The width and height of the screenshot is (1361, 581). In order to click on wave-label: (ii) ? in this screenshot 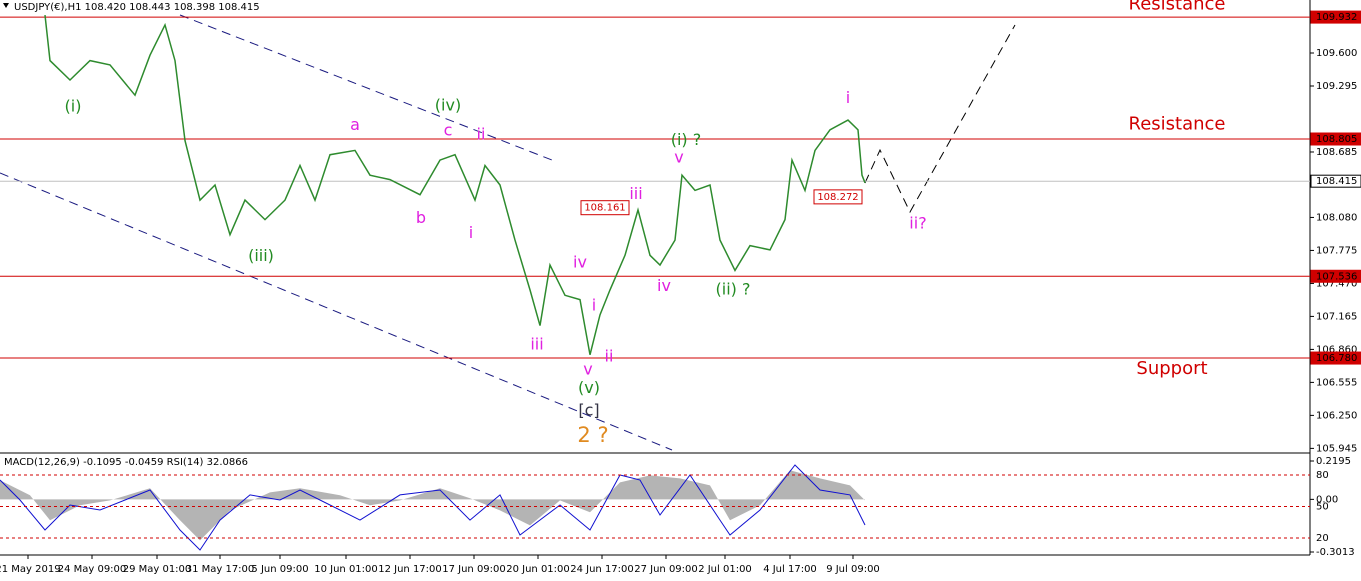, I will do `click(733, 288)`.